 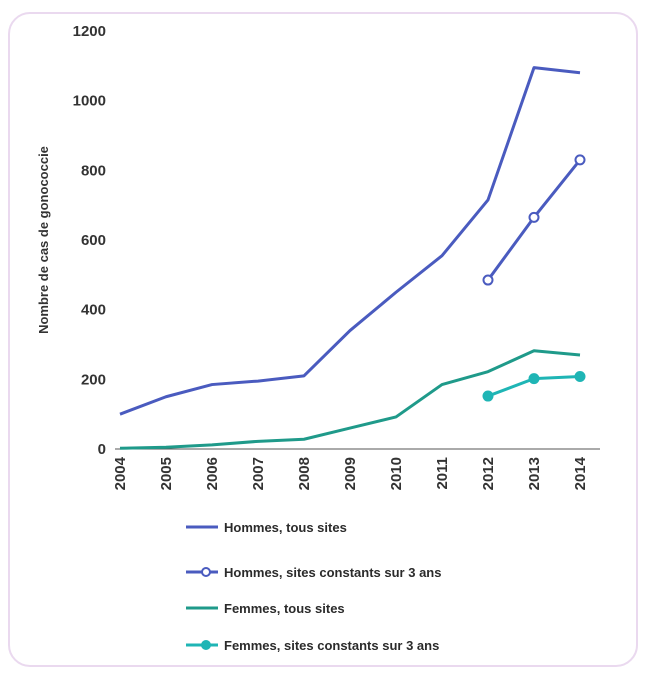 I want to click on legend-label-4: Femmes, sites constants sur 3 ans, so click(x=331, y=645).